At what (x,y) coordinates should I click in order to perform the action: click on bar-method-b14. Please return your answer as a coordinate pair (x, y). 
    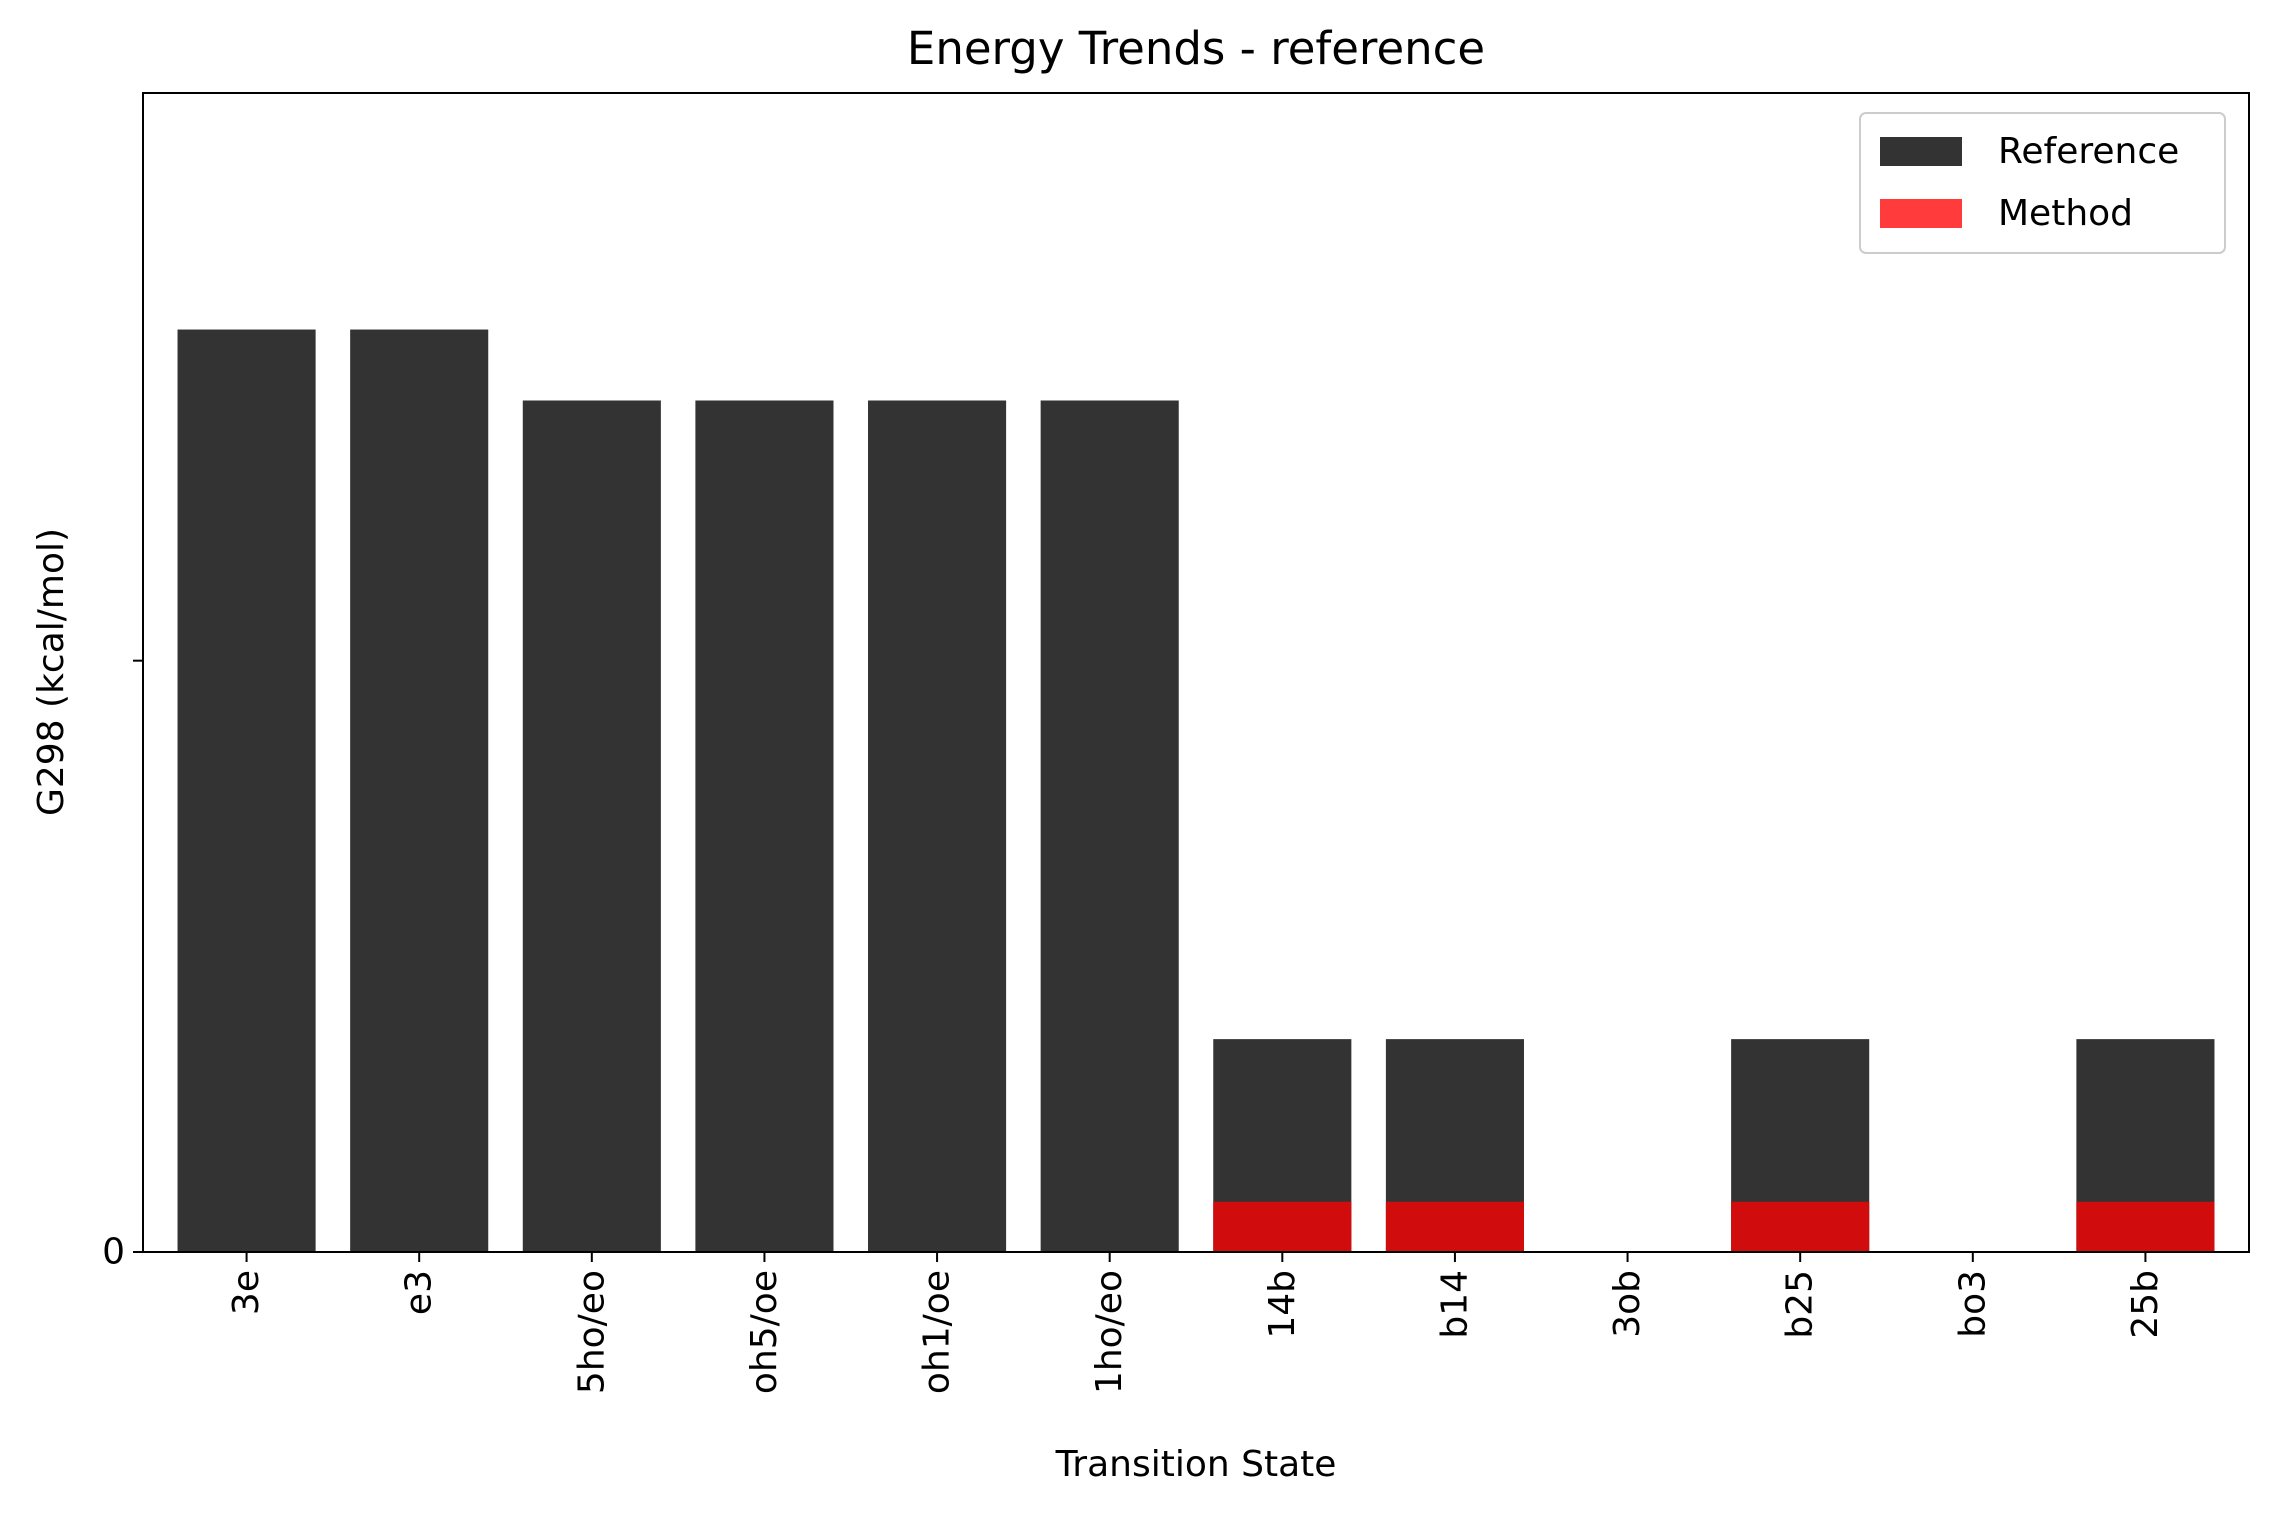
    Looking at the image, I should click on (1454, 1226).